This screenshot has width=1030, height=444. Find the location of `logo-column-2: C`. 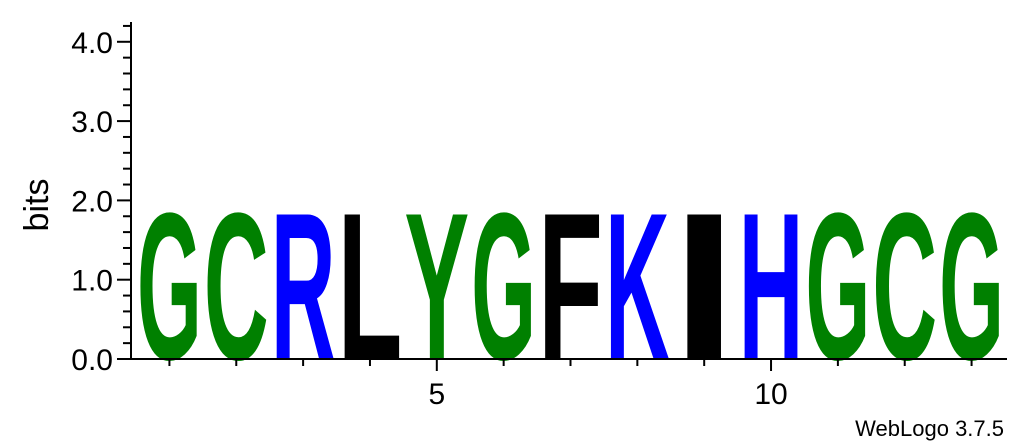

logo-column-2: C is located at coordinates (236, 287).